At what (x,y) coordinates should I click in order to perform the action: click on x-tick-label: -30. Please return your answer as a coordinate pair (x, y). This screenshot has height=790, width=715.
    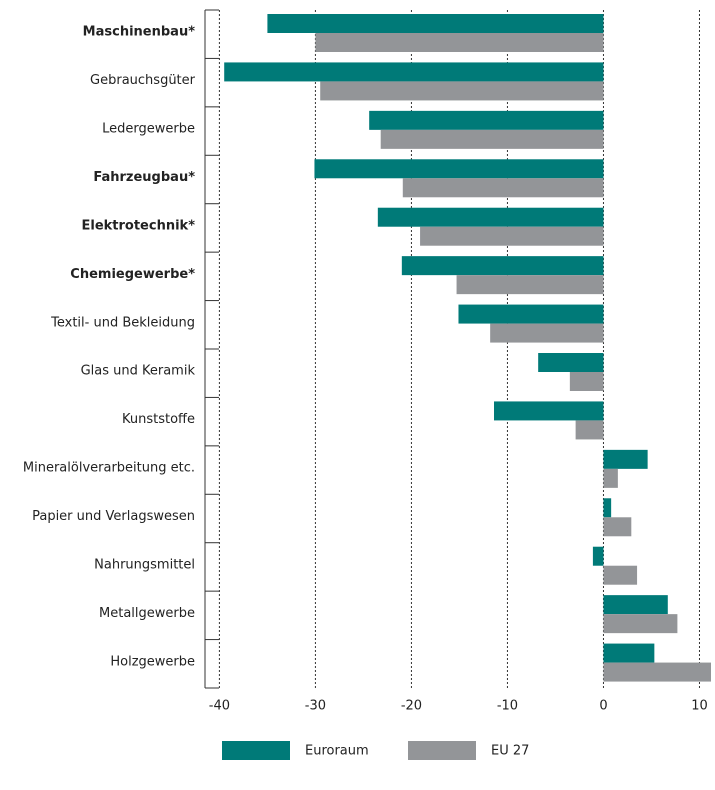
    Looking at the image, I should click on (315, 706).